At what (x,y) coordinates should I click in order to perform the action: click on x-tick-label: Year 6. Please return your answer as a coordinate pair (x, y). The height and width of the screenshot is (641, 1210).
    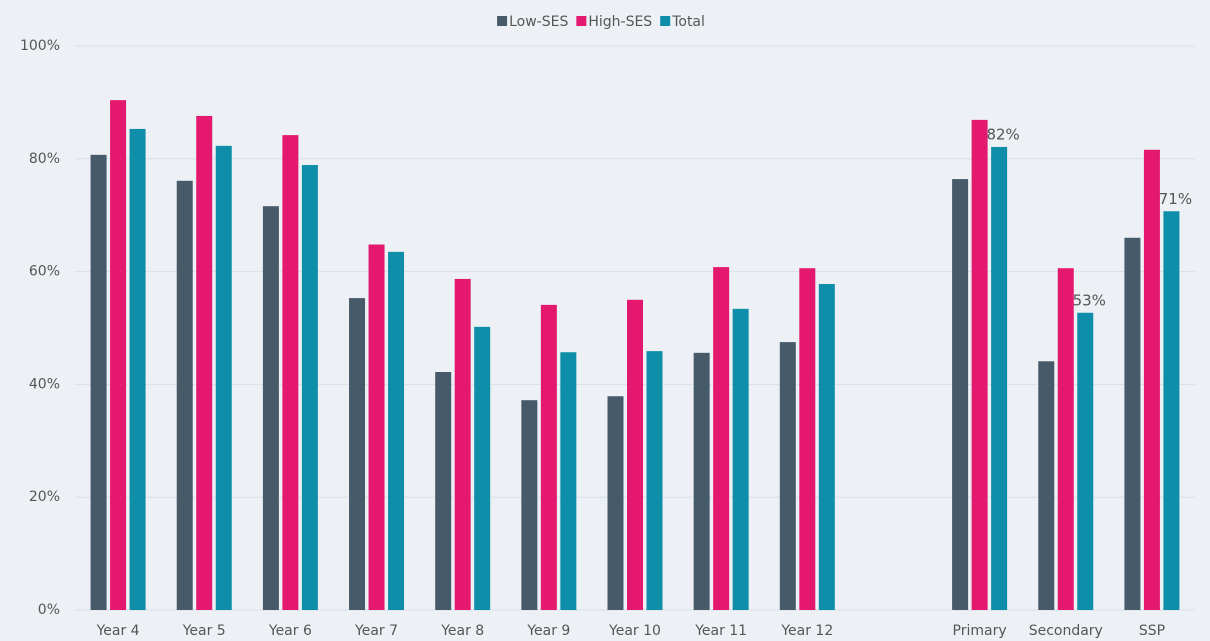
    Looking at the image, I should click on (290, 631).